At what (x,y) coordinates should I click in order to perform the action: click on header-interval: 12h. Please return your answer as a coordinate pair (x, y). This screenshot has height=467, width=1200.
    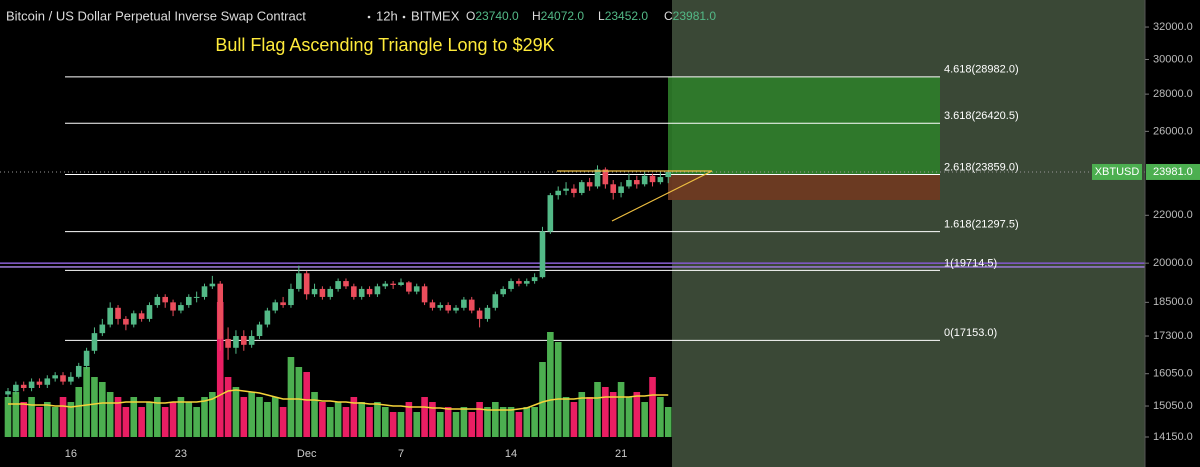
    Looking at the image, I should click on (387, 15).